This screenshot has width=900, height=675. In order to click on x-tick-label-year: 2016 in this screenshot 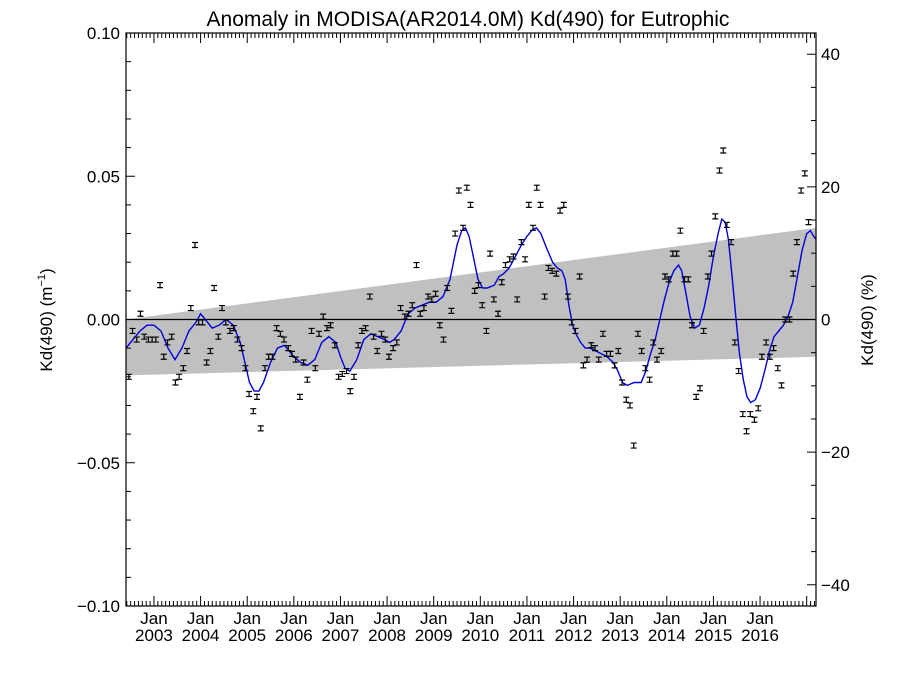, I will do `click(760, 635)`.